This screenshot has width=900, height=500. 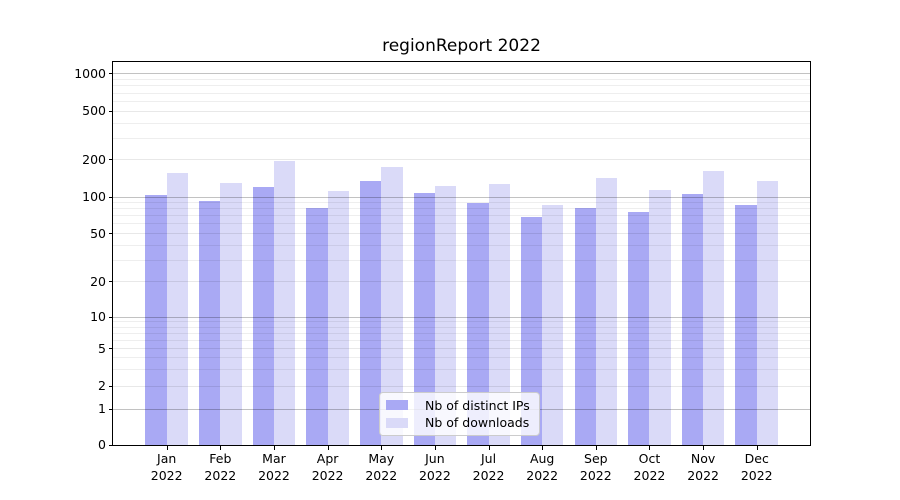 I want to click on x-tick-label-aug: Aug 2022, so click(x=542, y=467).